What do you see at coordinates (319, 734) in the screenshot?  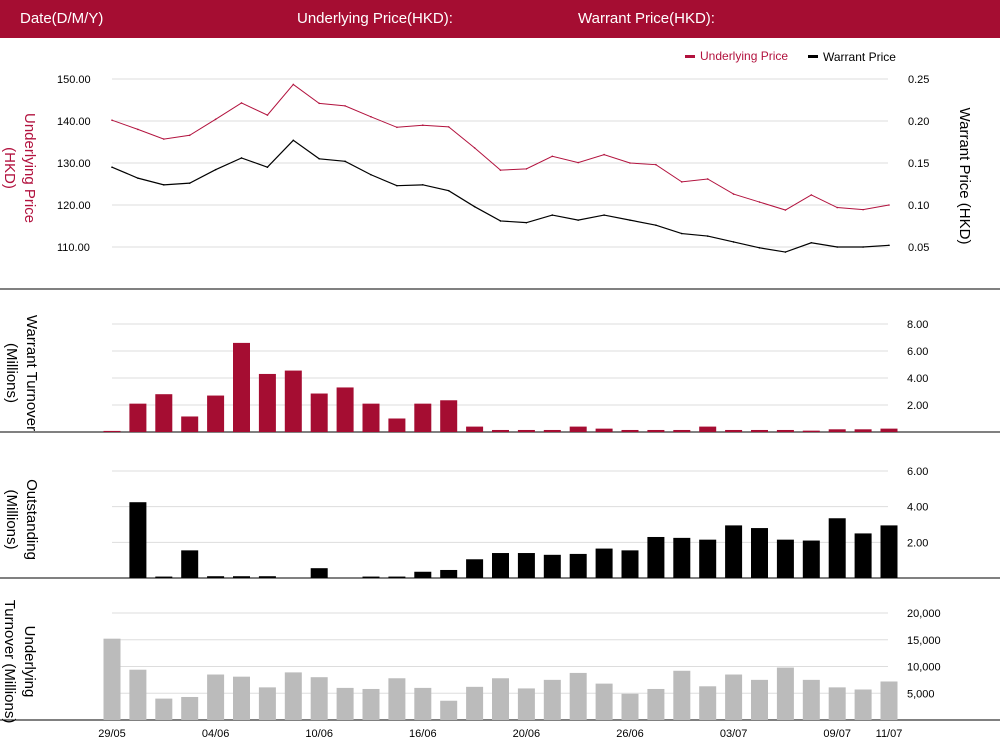 I see `x-tick-label: 10/06` at bounding box center [319, 734].